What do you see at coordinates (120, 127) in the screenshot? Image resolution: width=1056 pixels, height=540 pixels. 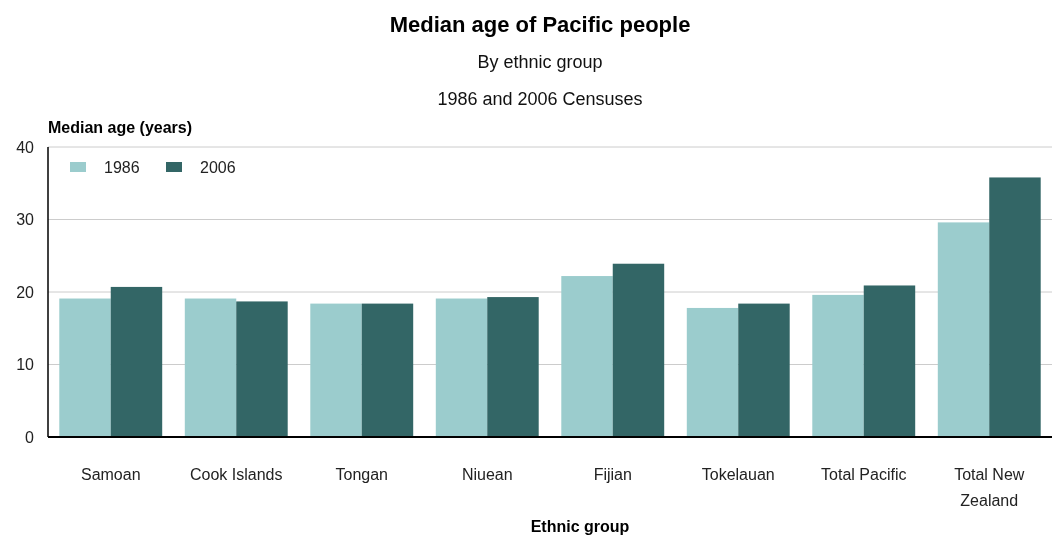 I see `y-axis-title: Median age (years)` at bounding box center [120, 127].